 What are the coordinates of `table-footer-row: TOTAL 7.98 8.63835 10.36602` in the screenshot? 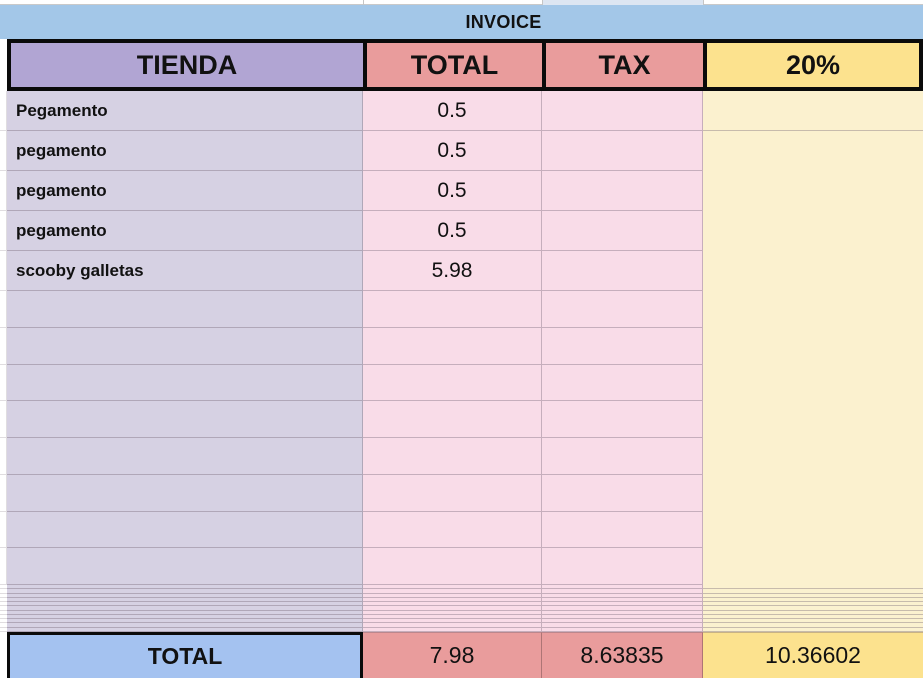 It's located at (461, 655).